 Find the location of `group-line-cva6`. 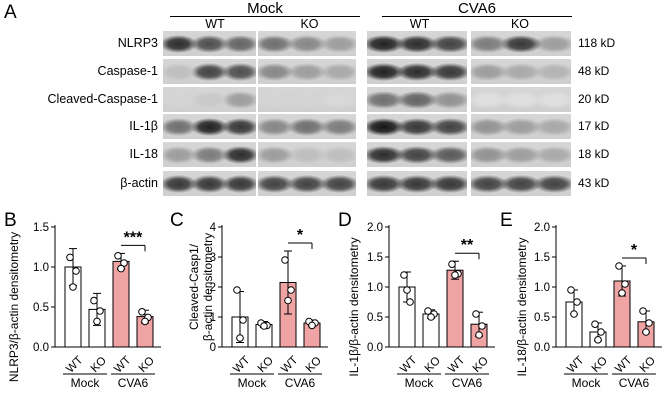

group-line-cva6 is located at coordinates (477, 16).